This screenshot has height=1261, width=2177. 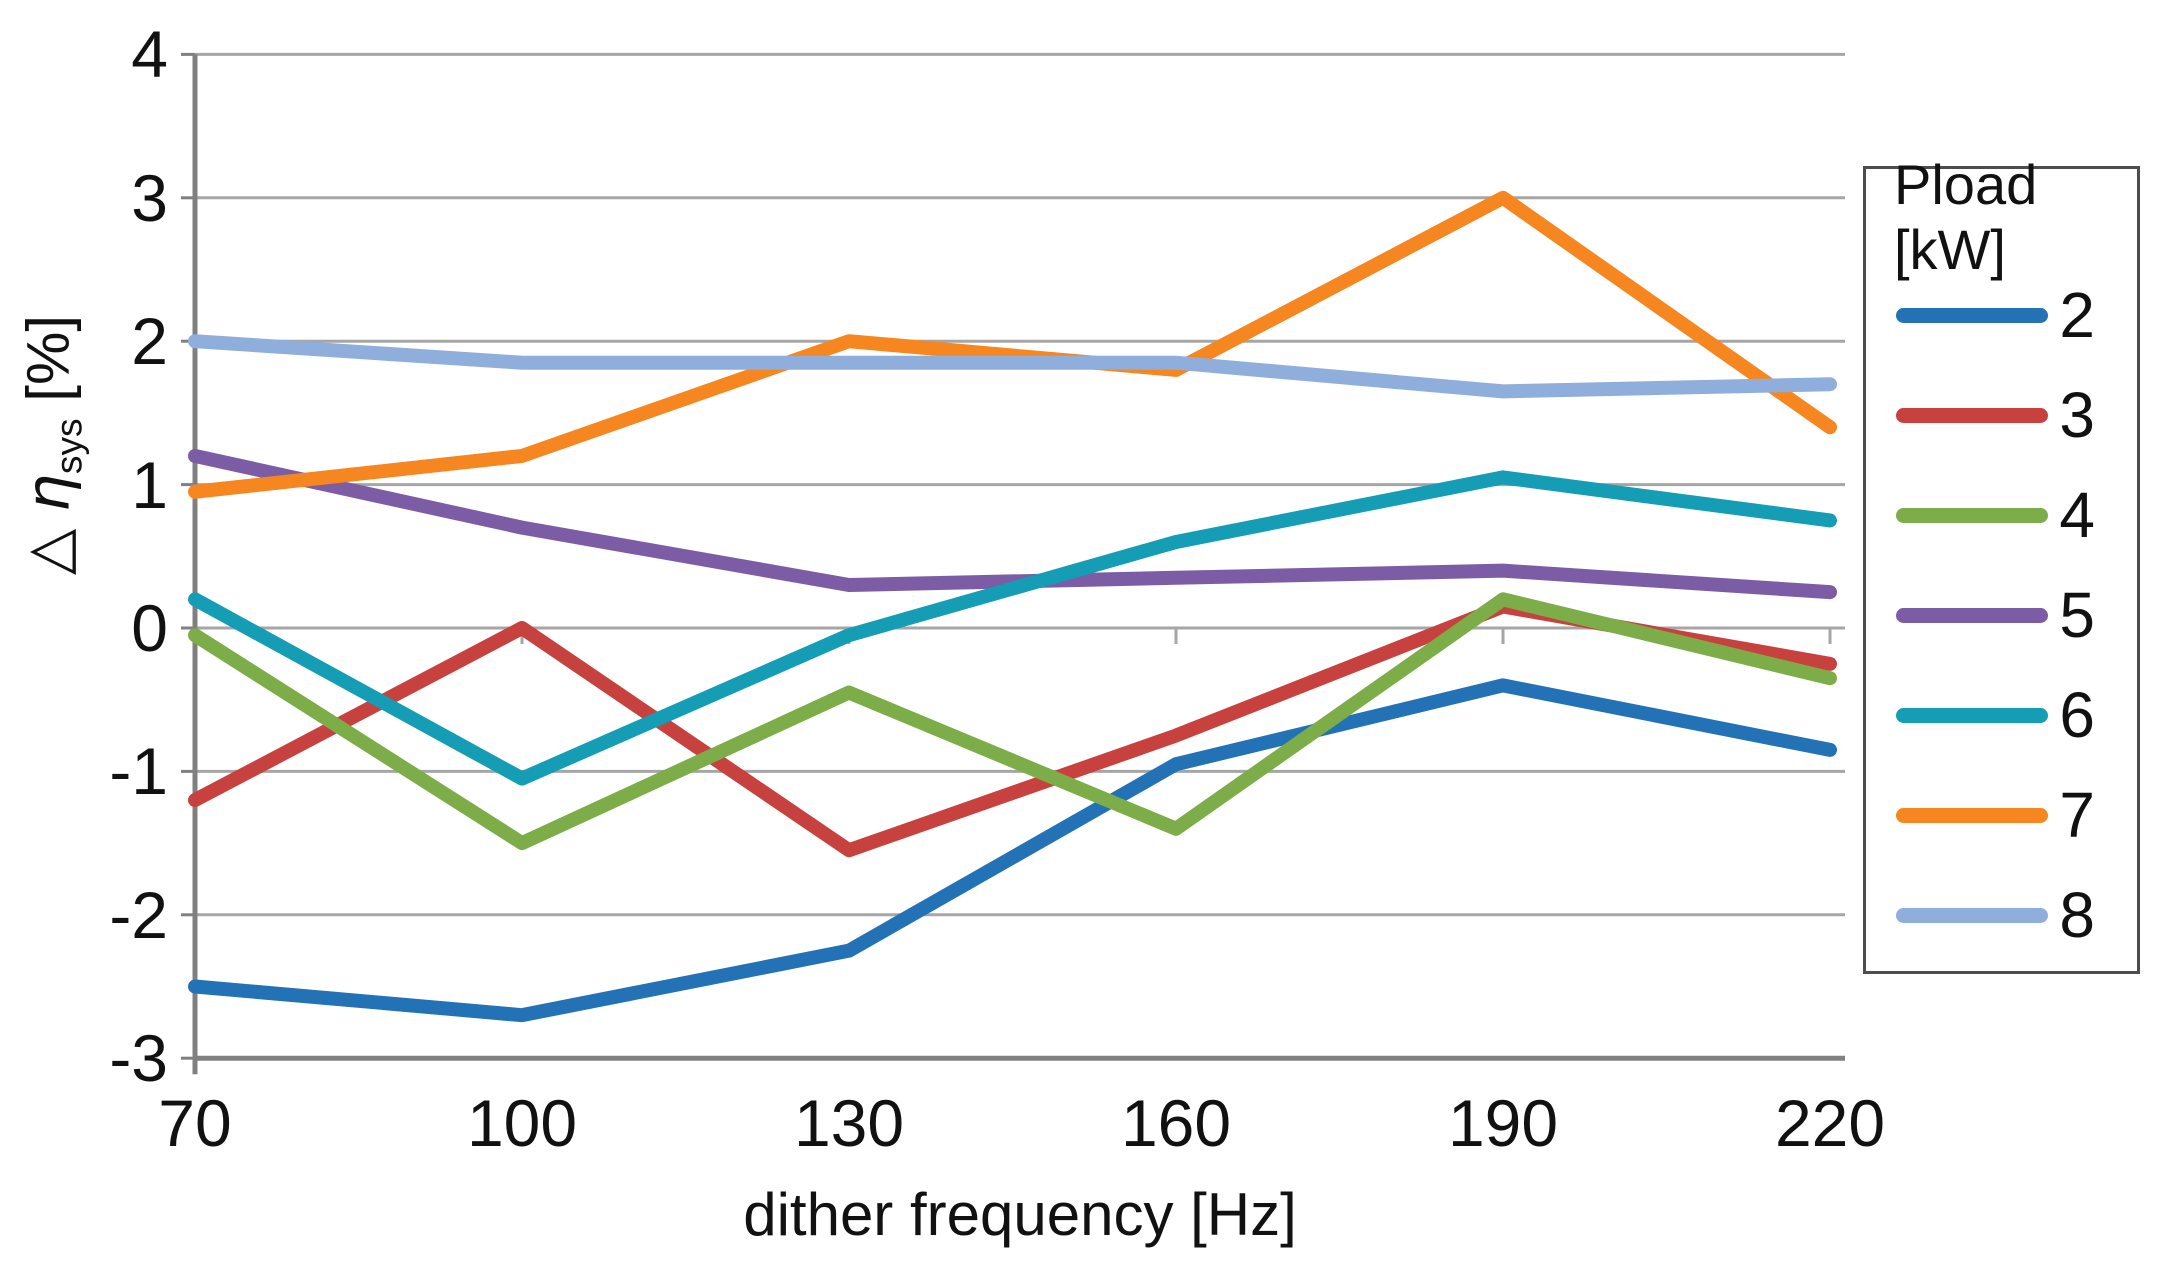 I want to click on legend-item-label: 8, so click(x=2077, y=915).